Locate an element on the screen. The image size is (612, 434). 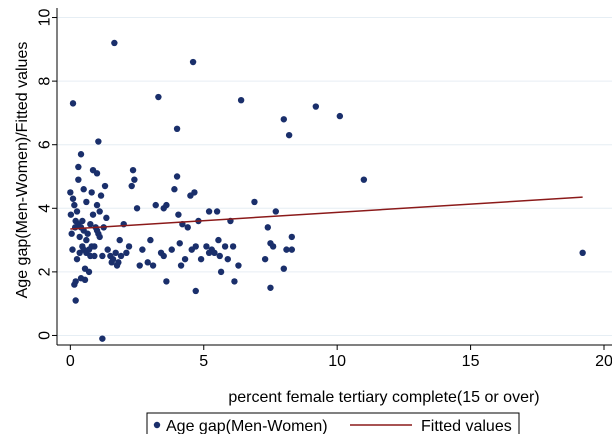
x-tick-label: 15 is located at coordinates (471, 361).